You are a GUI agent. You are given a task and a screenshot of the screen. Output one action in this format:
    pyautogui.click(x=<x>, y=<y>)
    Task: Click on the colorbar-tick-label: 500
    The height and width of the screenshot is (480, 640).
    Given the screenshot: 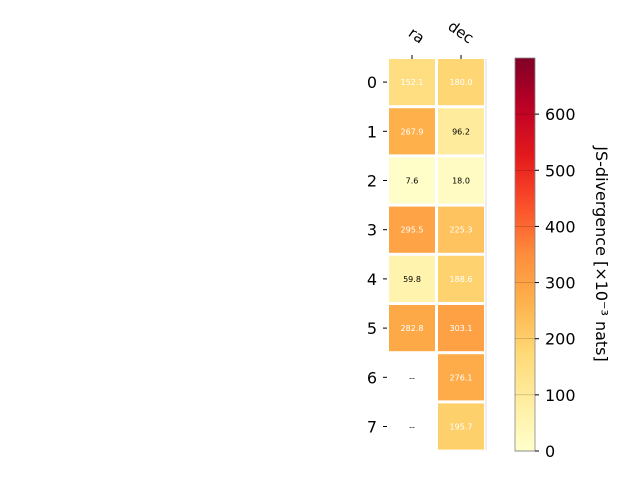 What is the action you would take?
    pyautogui.click(x=560, y=170)
    